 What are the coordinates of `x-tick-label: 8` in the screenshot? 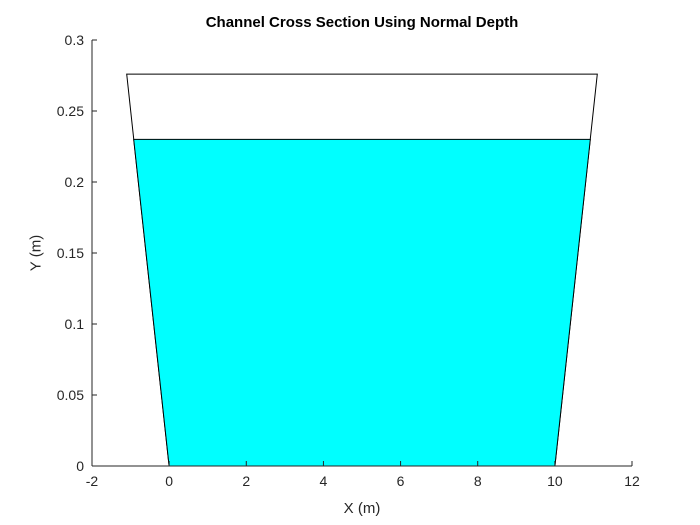 It's located at (478, 481).